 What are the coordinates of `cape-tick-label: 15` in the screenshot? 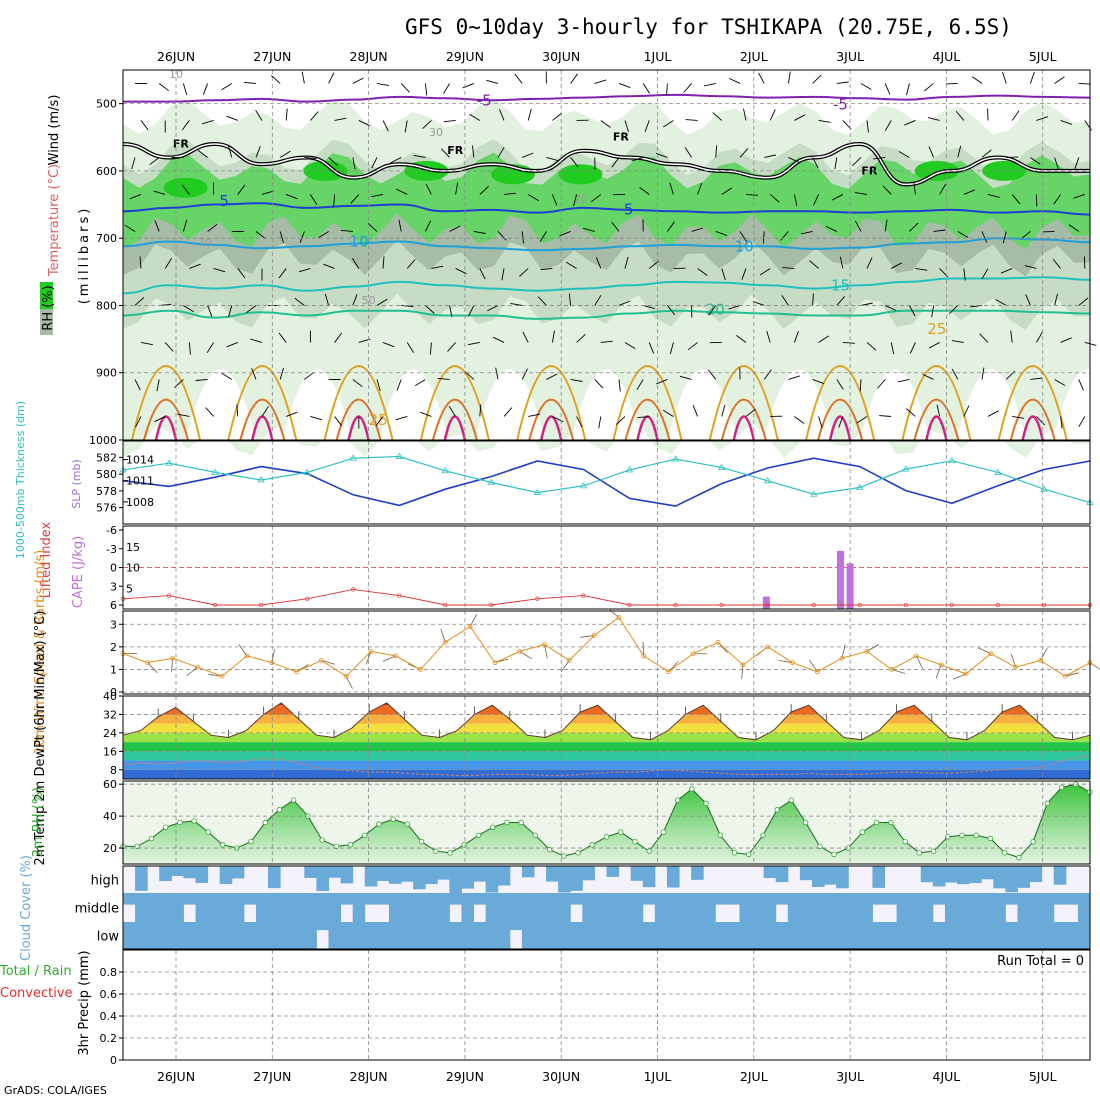 It's located at (133, 547).